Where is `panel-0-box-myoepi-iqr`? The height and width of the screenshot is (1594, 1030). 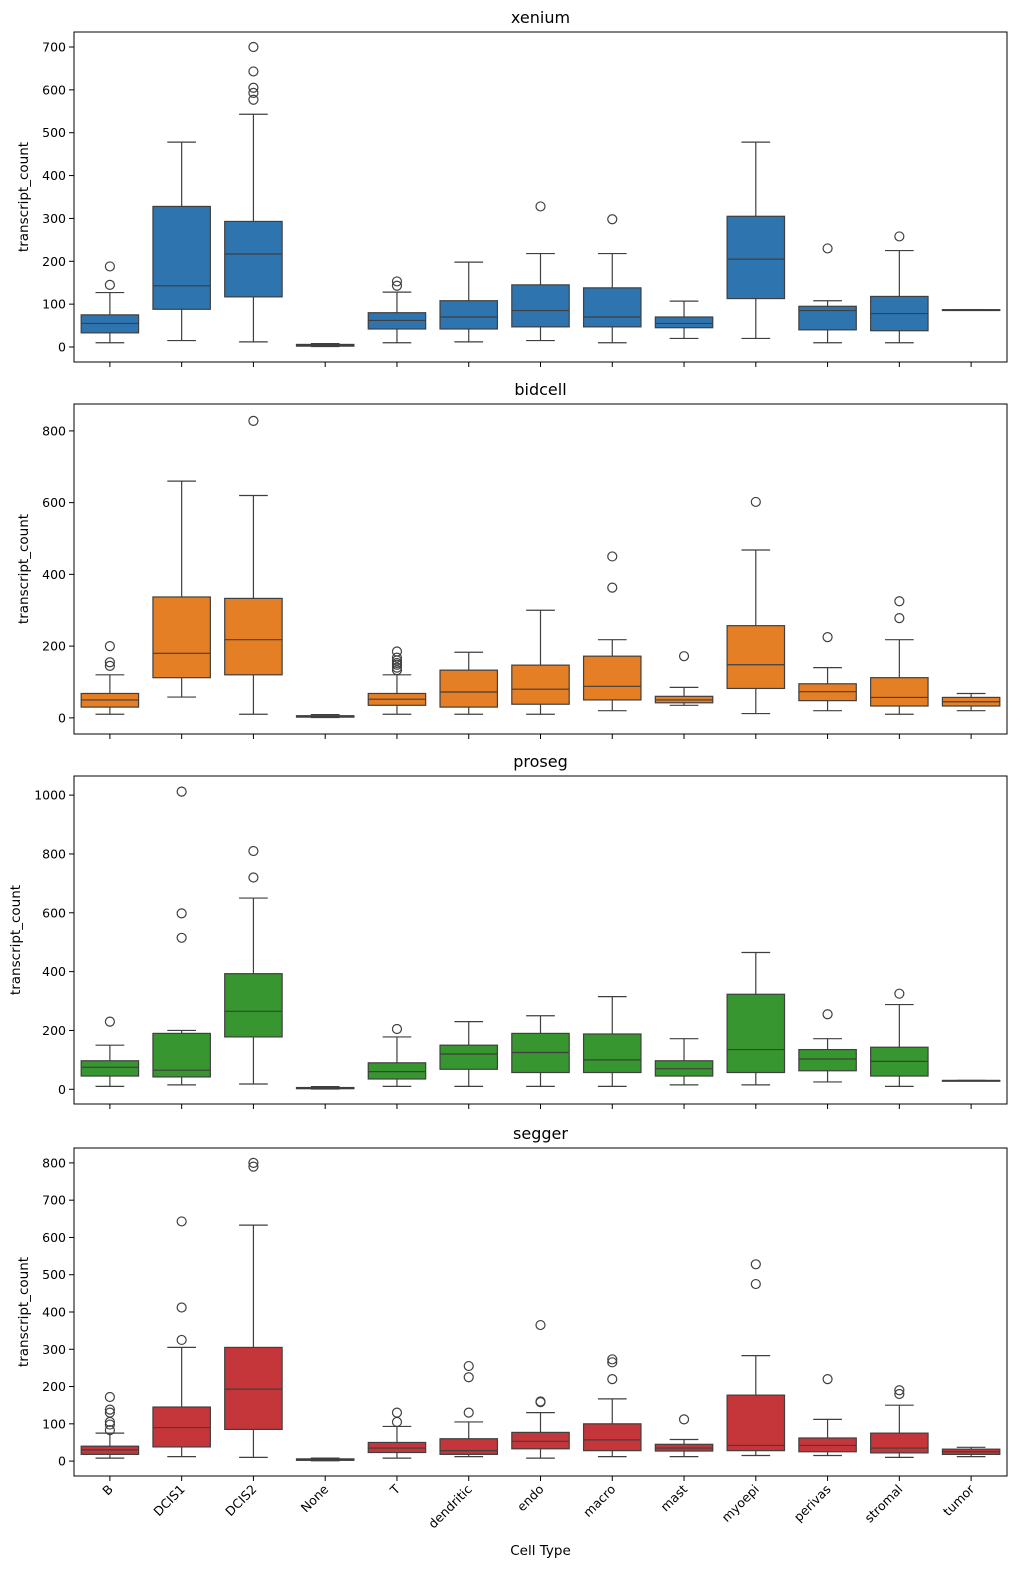 panel-0-box-myoepi-iqr is located at coordinates (756, 257).